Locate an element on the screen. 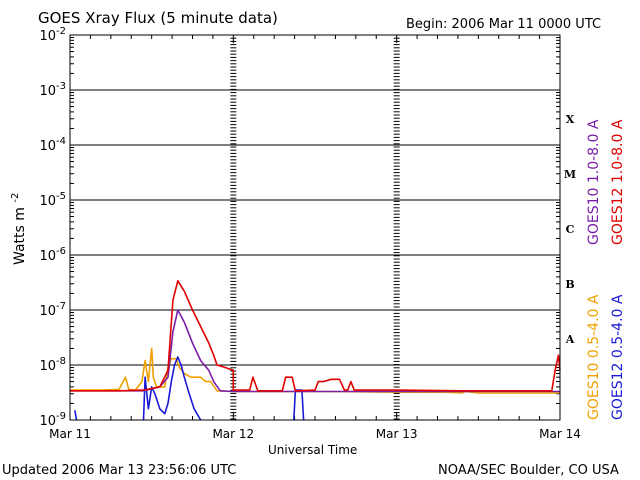  y-tick-label: 10⁻⁴ is located at coordinates (52, 145).